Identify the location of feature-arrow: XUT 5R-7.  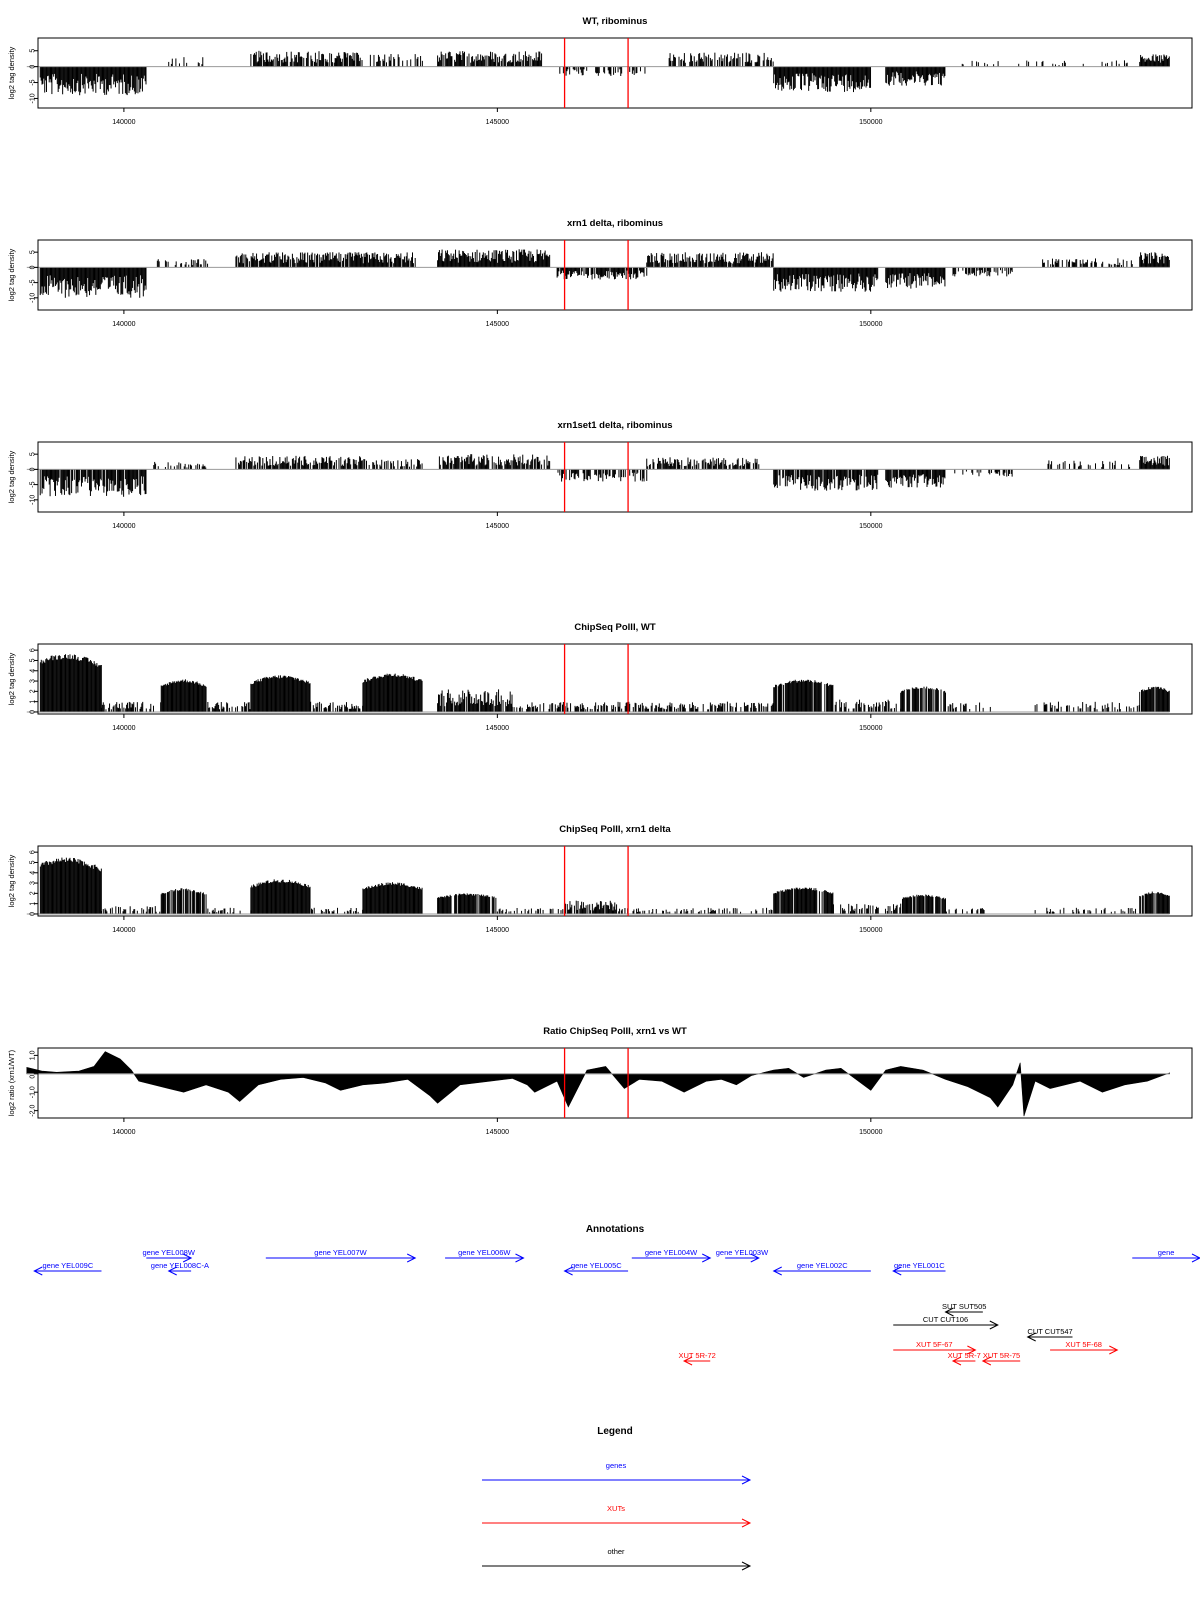
(964, 1358).